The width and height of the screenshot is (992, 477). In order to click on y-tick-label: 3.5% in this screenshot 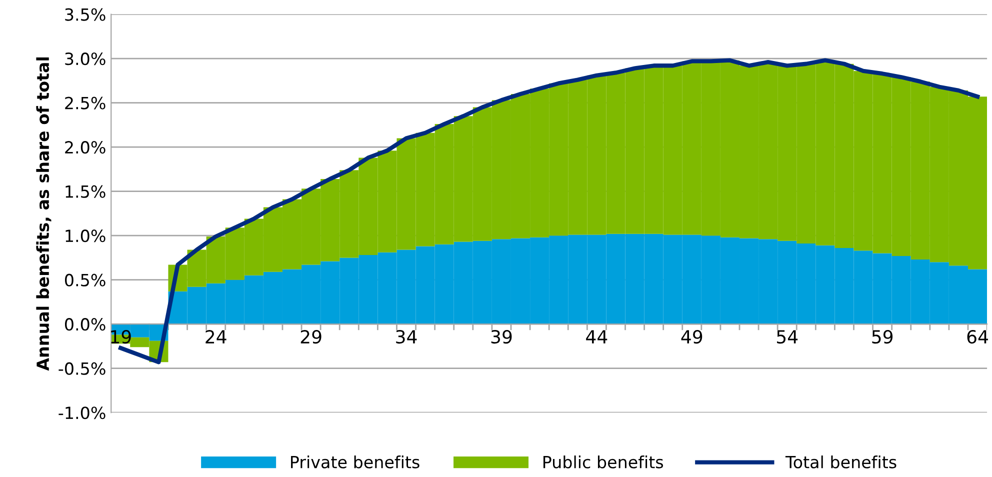, I will do `click(85, 14)`.